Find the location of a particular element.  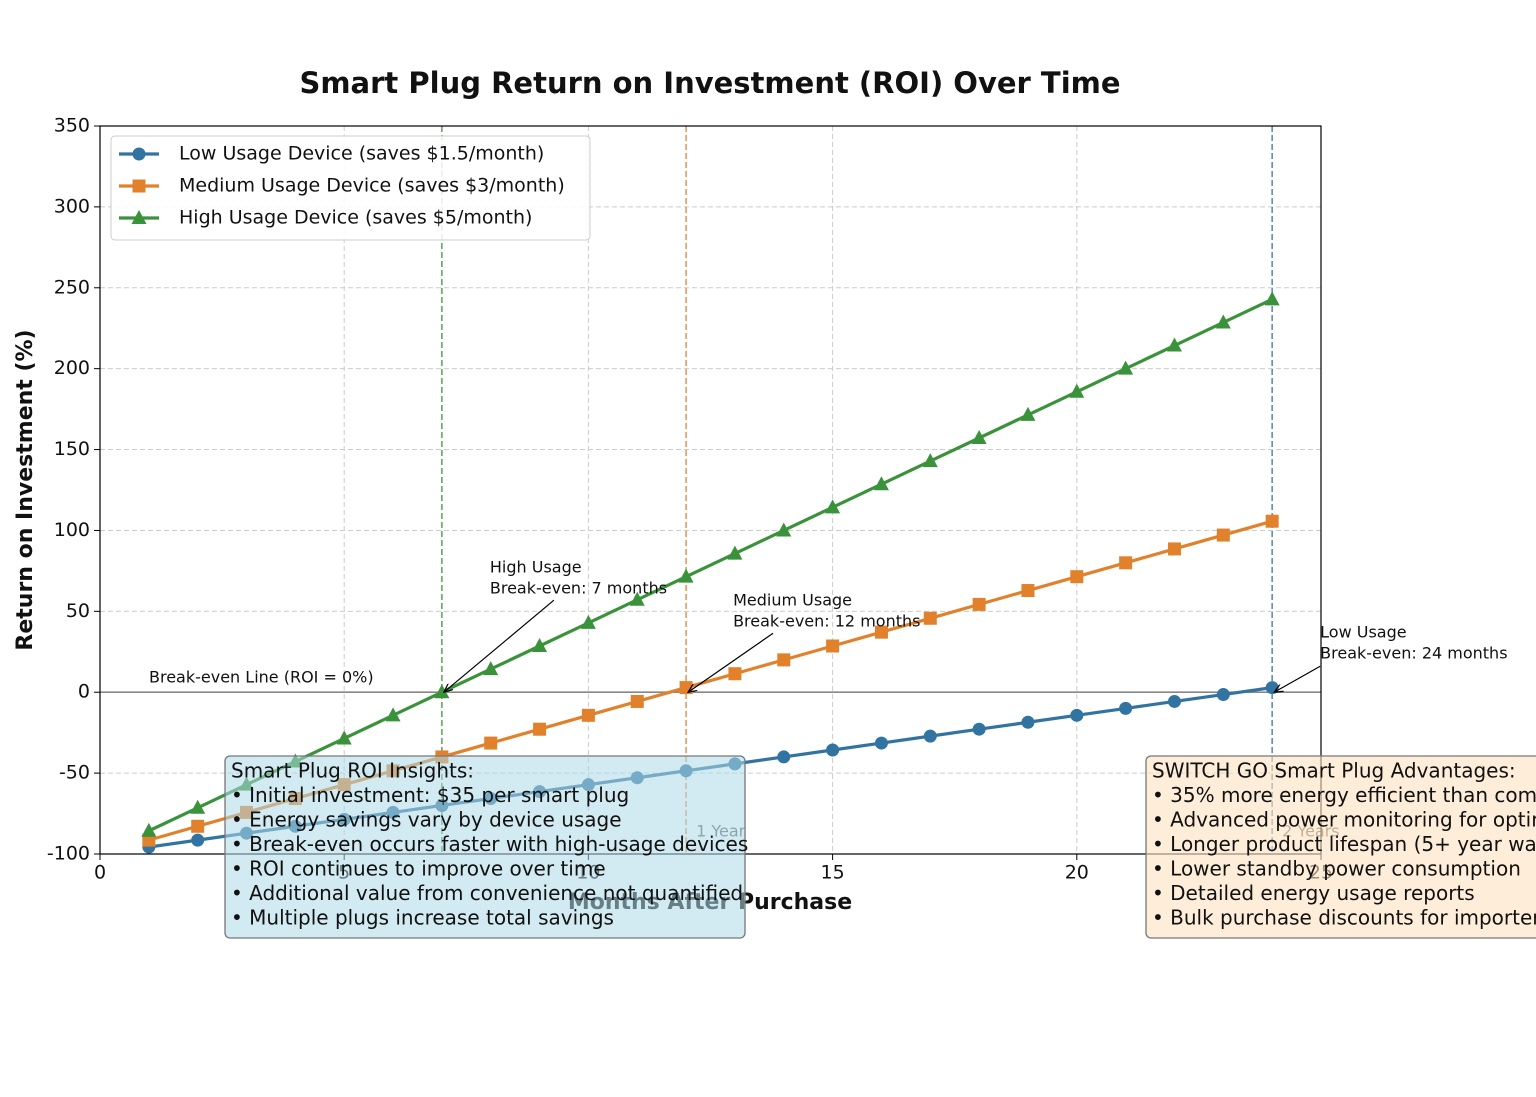

info-box-item: • Initial investment: $35 per smart plug is located at coordinates (430, 795).